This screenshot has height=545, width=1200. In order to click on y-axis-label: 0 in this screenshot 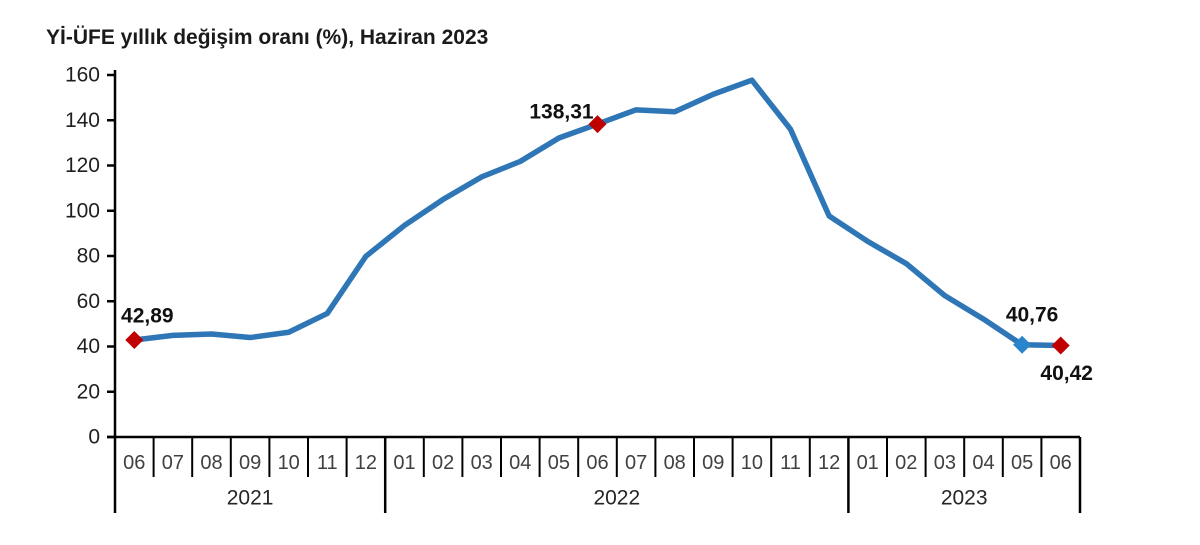, I will do `click(94, 437)`.